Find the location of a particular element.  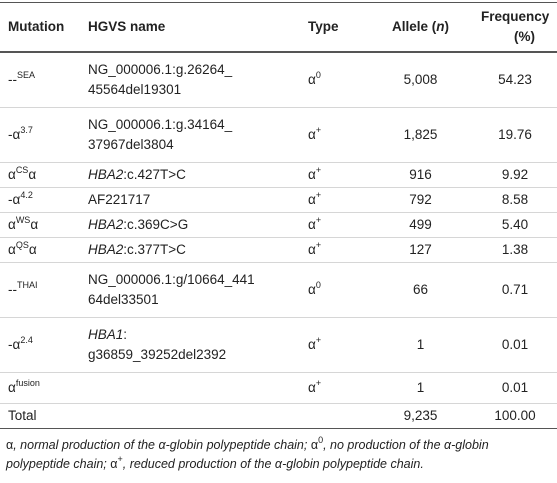

table-cell: --SEA is located at coordinates (40, 80).